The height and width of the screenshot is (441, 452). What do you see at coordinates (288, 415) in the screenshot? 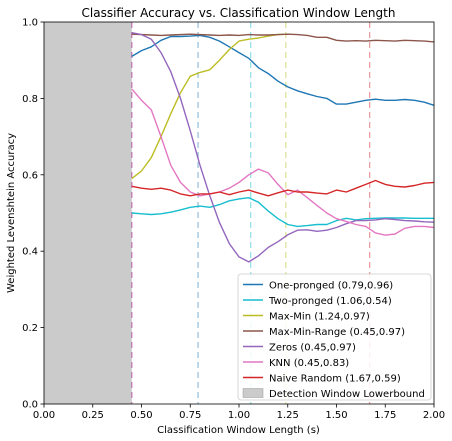
I see `x-tick-label: 1.25` at bounding box center [288, 415].